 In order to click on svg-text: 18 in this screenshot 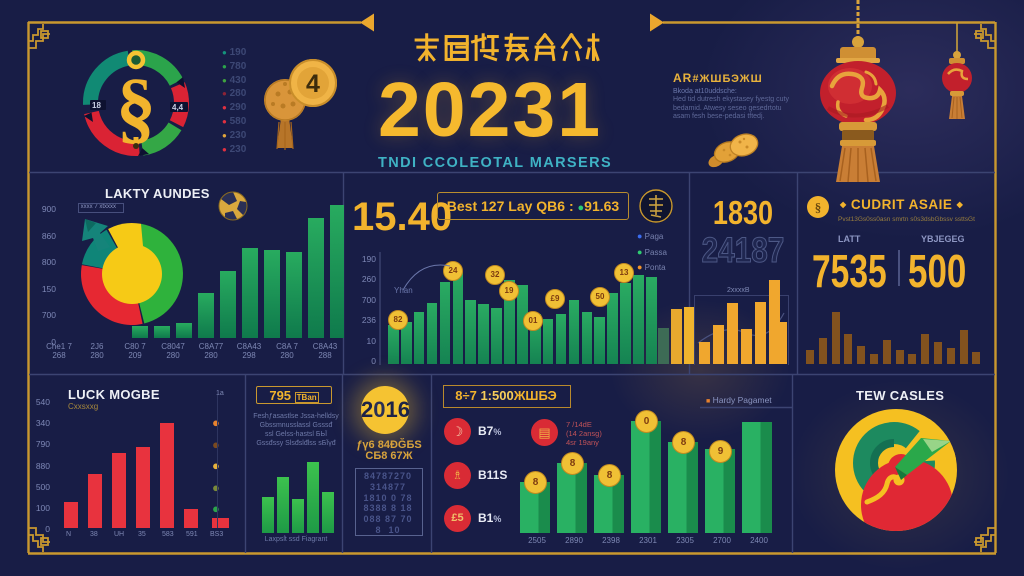, I will do `click(96, 105)`.